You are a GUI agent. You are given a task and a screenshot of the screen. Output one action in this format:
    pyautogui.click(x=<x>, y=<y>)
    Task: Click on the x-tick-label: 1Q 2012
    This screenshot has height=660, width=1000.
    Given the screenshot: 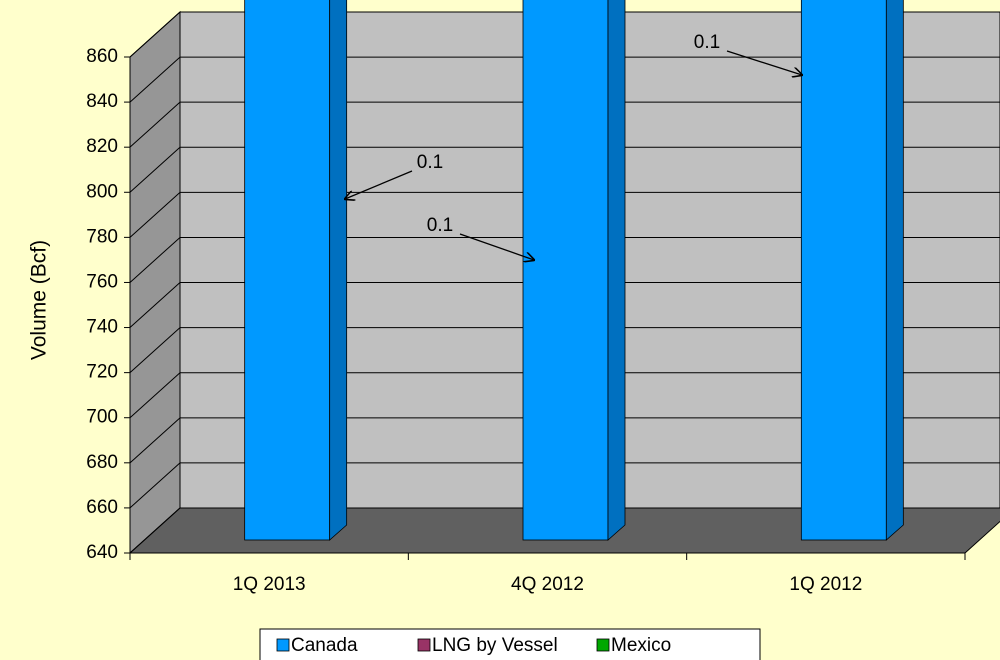 What is the action you would take?
    pyautogui.click(x=825, y=584)
    